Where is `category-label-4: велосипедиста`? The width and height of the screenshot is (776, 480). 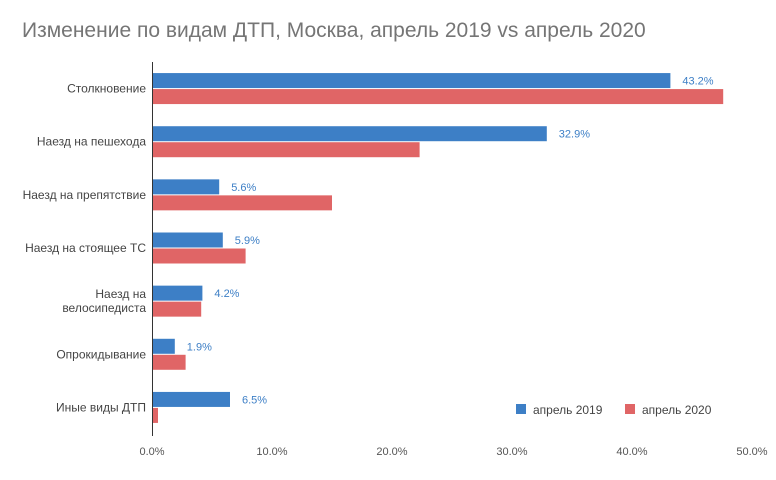 category-label-4: велосипедиста is located at coordinates (104, 308).